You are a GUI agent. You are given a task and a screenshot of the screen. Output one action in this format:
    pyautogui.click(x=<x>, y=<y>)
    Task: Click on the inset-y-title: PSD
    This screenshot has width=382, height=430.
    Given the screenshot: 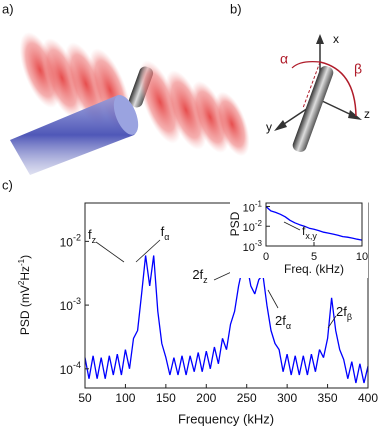 What is the action you would take?
    pyautogui.click(x=235, y=223)
    